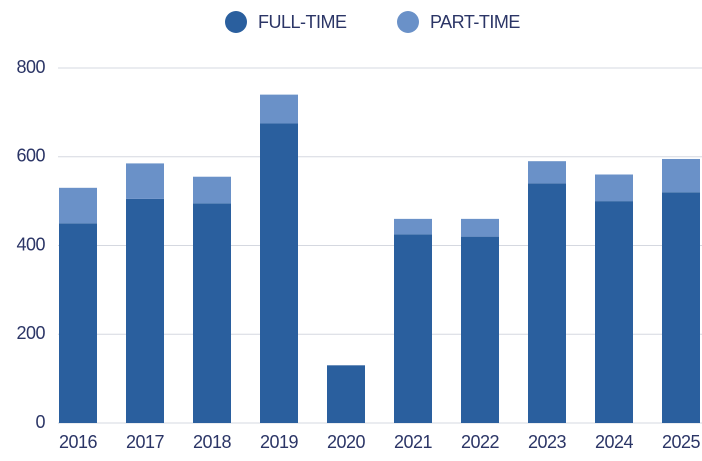 The height and width of the screenshot is (461, 702). I want to click on x-tick-label: 2024, so click(614, 442).